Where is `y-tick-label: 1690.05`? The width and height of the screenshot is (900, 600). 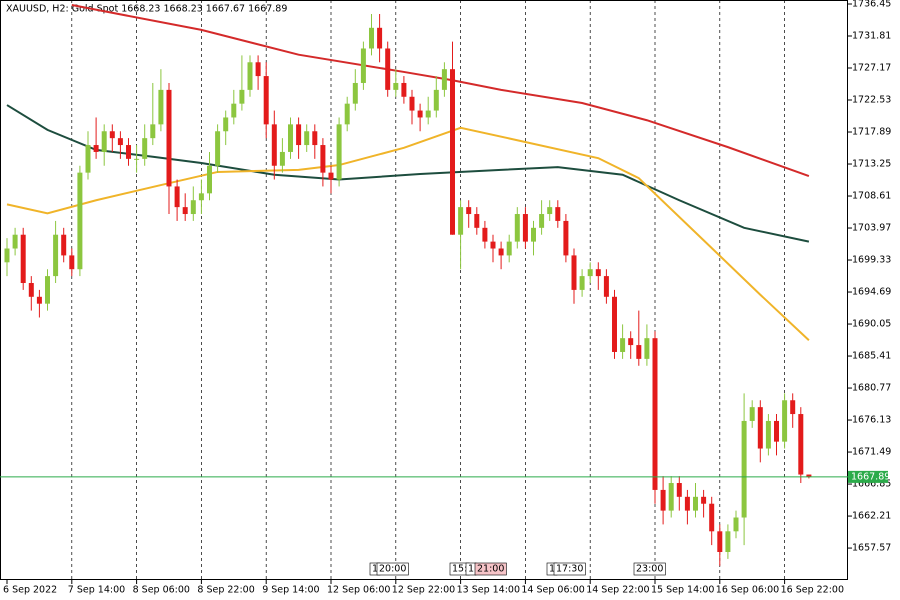 y-tick-label: 1690.05 is located at coordinates (871, 324).